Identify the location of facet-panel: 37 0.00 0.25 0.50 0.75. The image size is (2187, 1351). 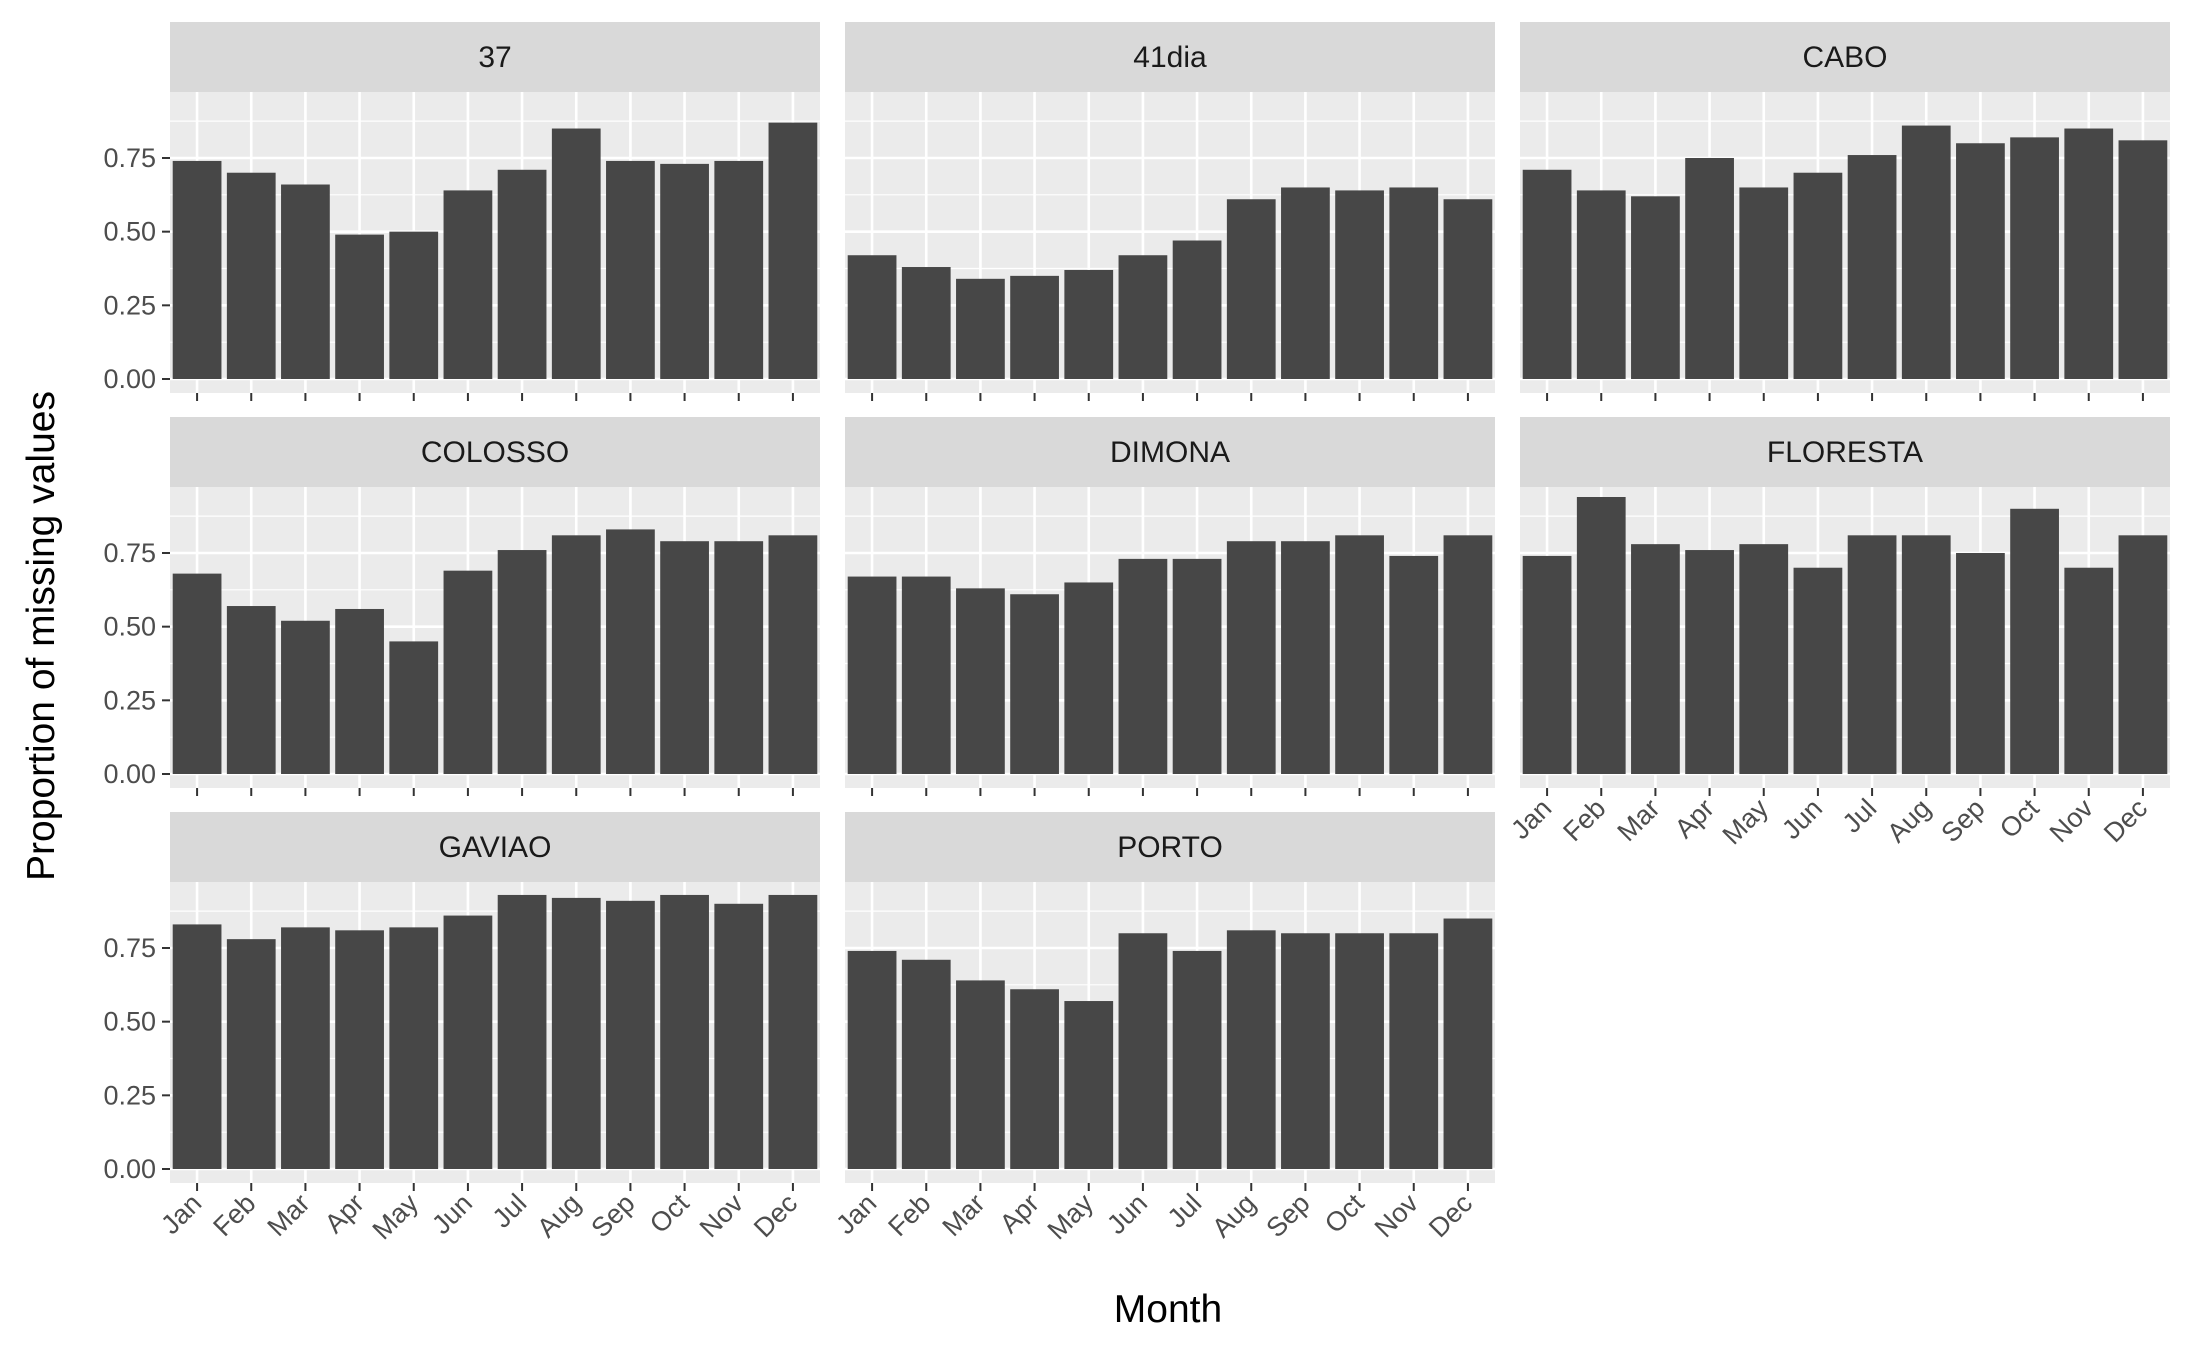
(461, 211).